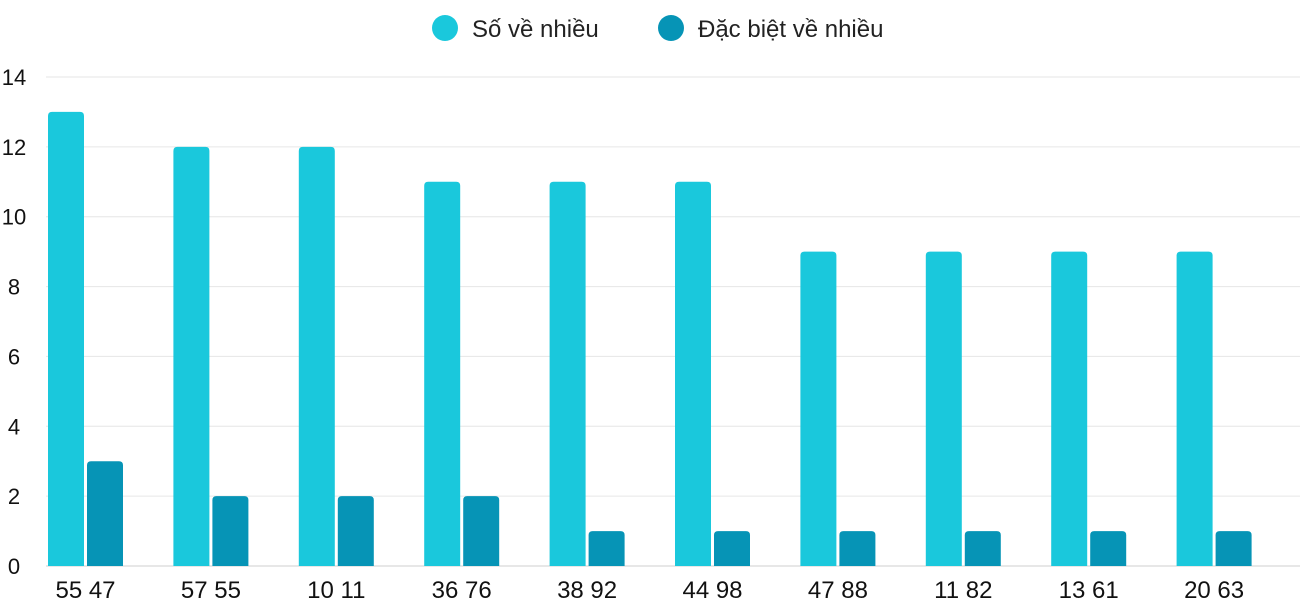 Image resolution: width=1300 pixels, height=600 pixels. Describe the element at coordinates (1089, 588) in the screenshot. I see `x-tick-label-8: 13 61` at that location.